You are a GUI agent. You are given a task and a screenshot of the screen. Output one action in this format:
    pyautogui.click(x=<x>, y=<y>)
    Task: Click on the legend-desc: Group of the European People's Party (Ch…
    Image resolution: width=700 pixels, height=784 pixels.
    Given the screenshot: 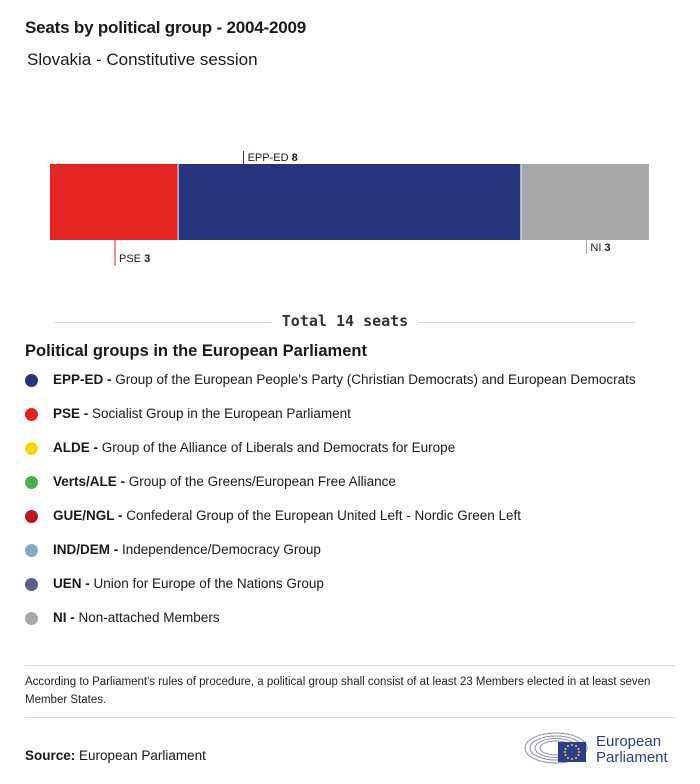 What is the action you would take?
    pyautogui.click(x=375, y=379)
    